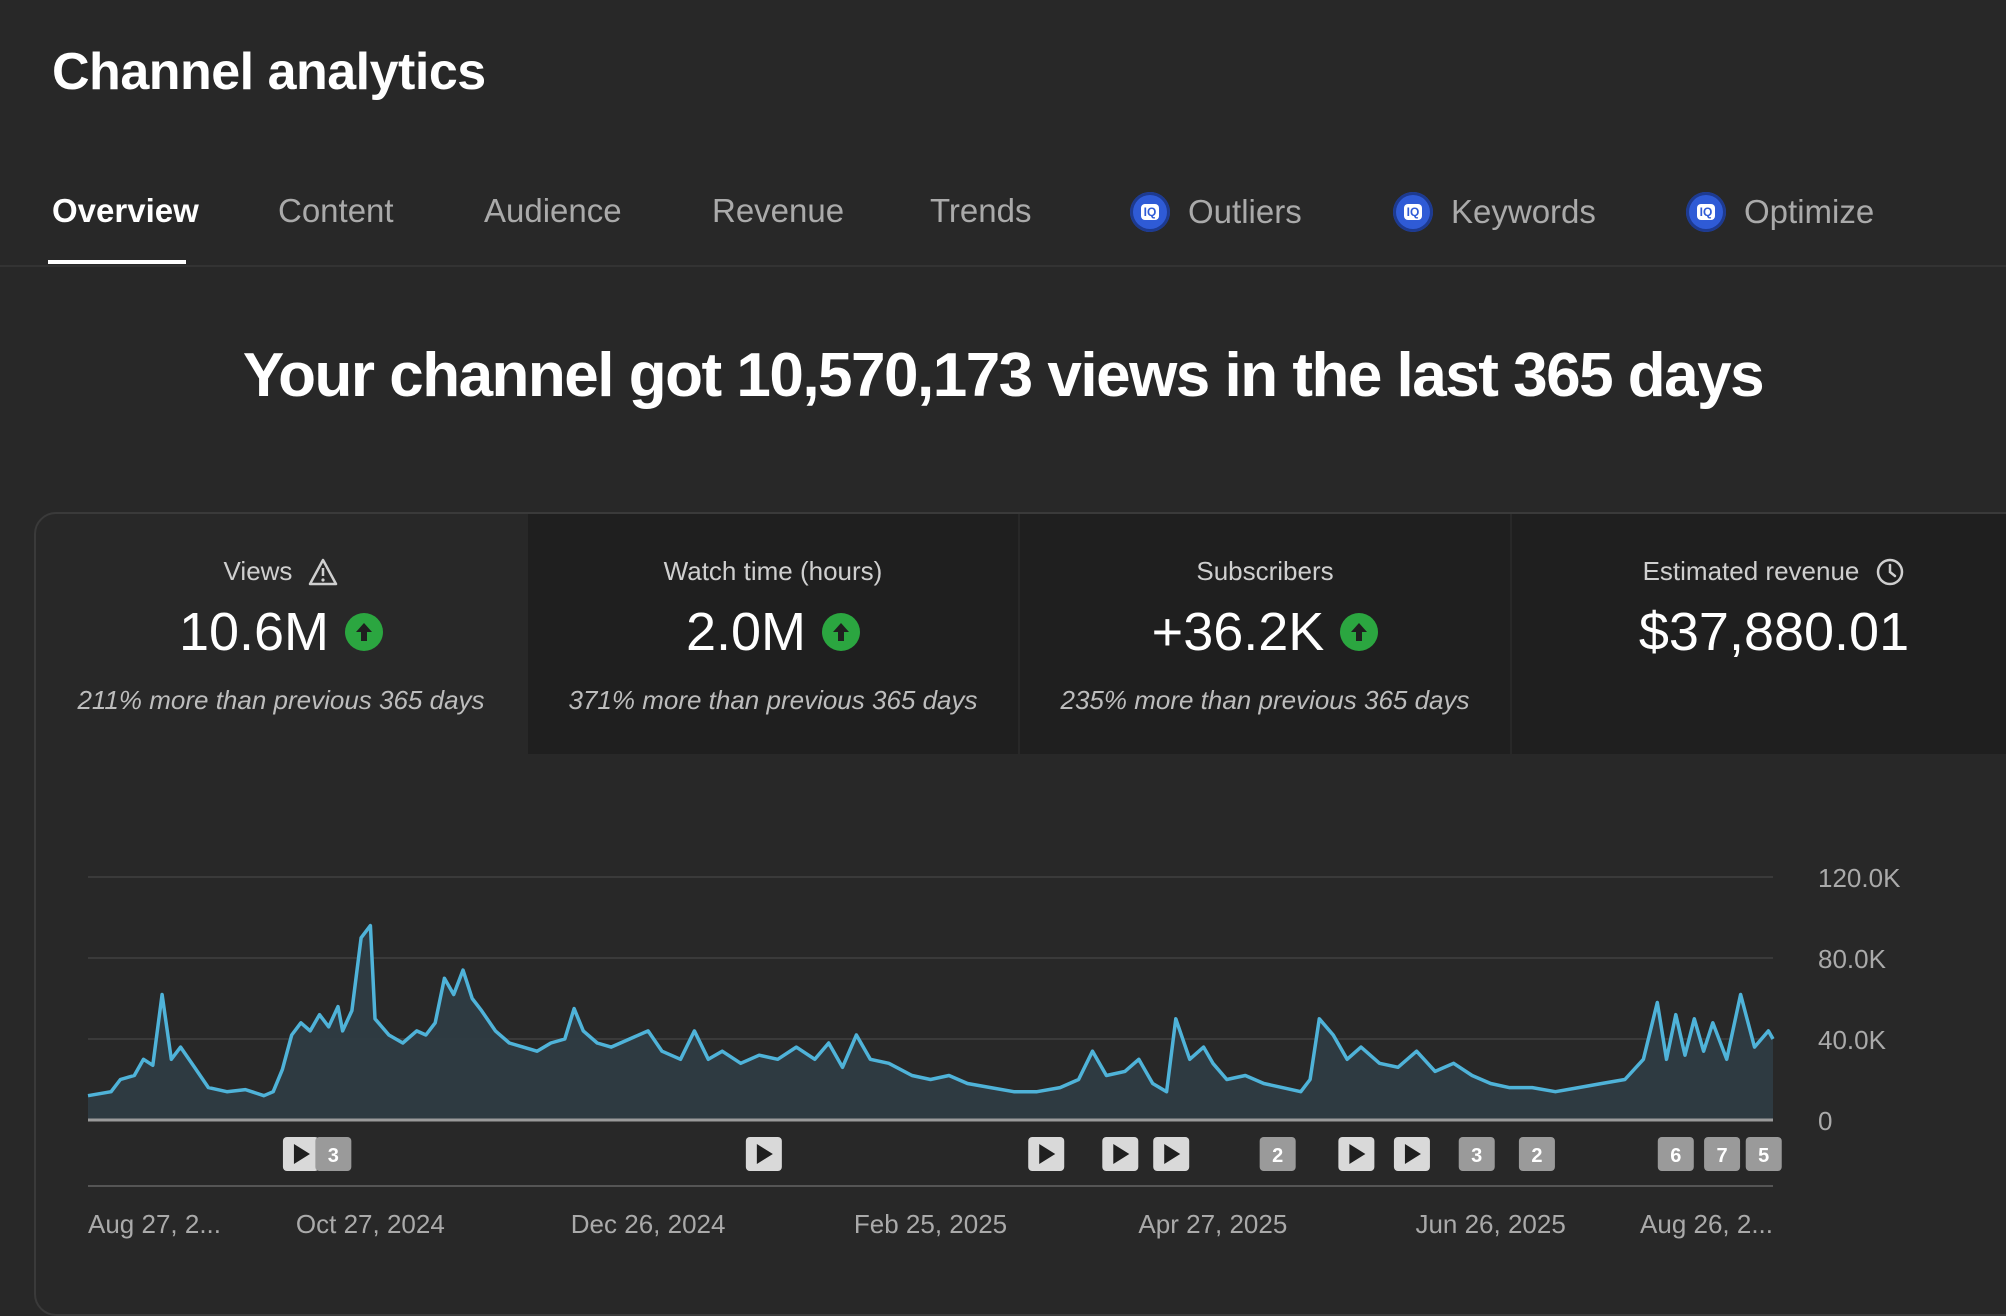  I want to click on views-line, so click(931, 1010).